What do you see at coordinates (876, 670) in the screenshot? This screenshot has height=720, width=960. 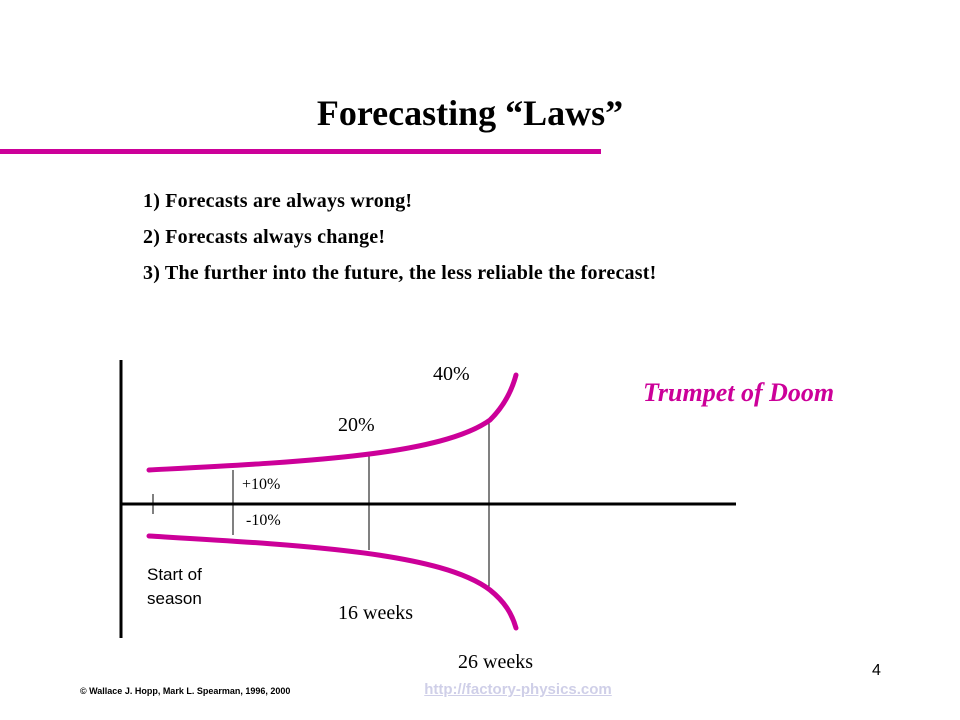 I see `page-number: 4` at bounding box center [876, 670].